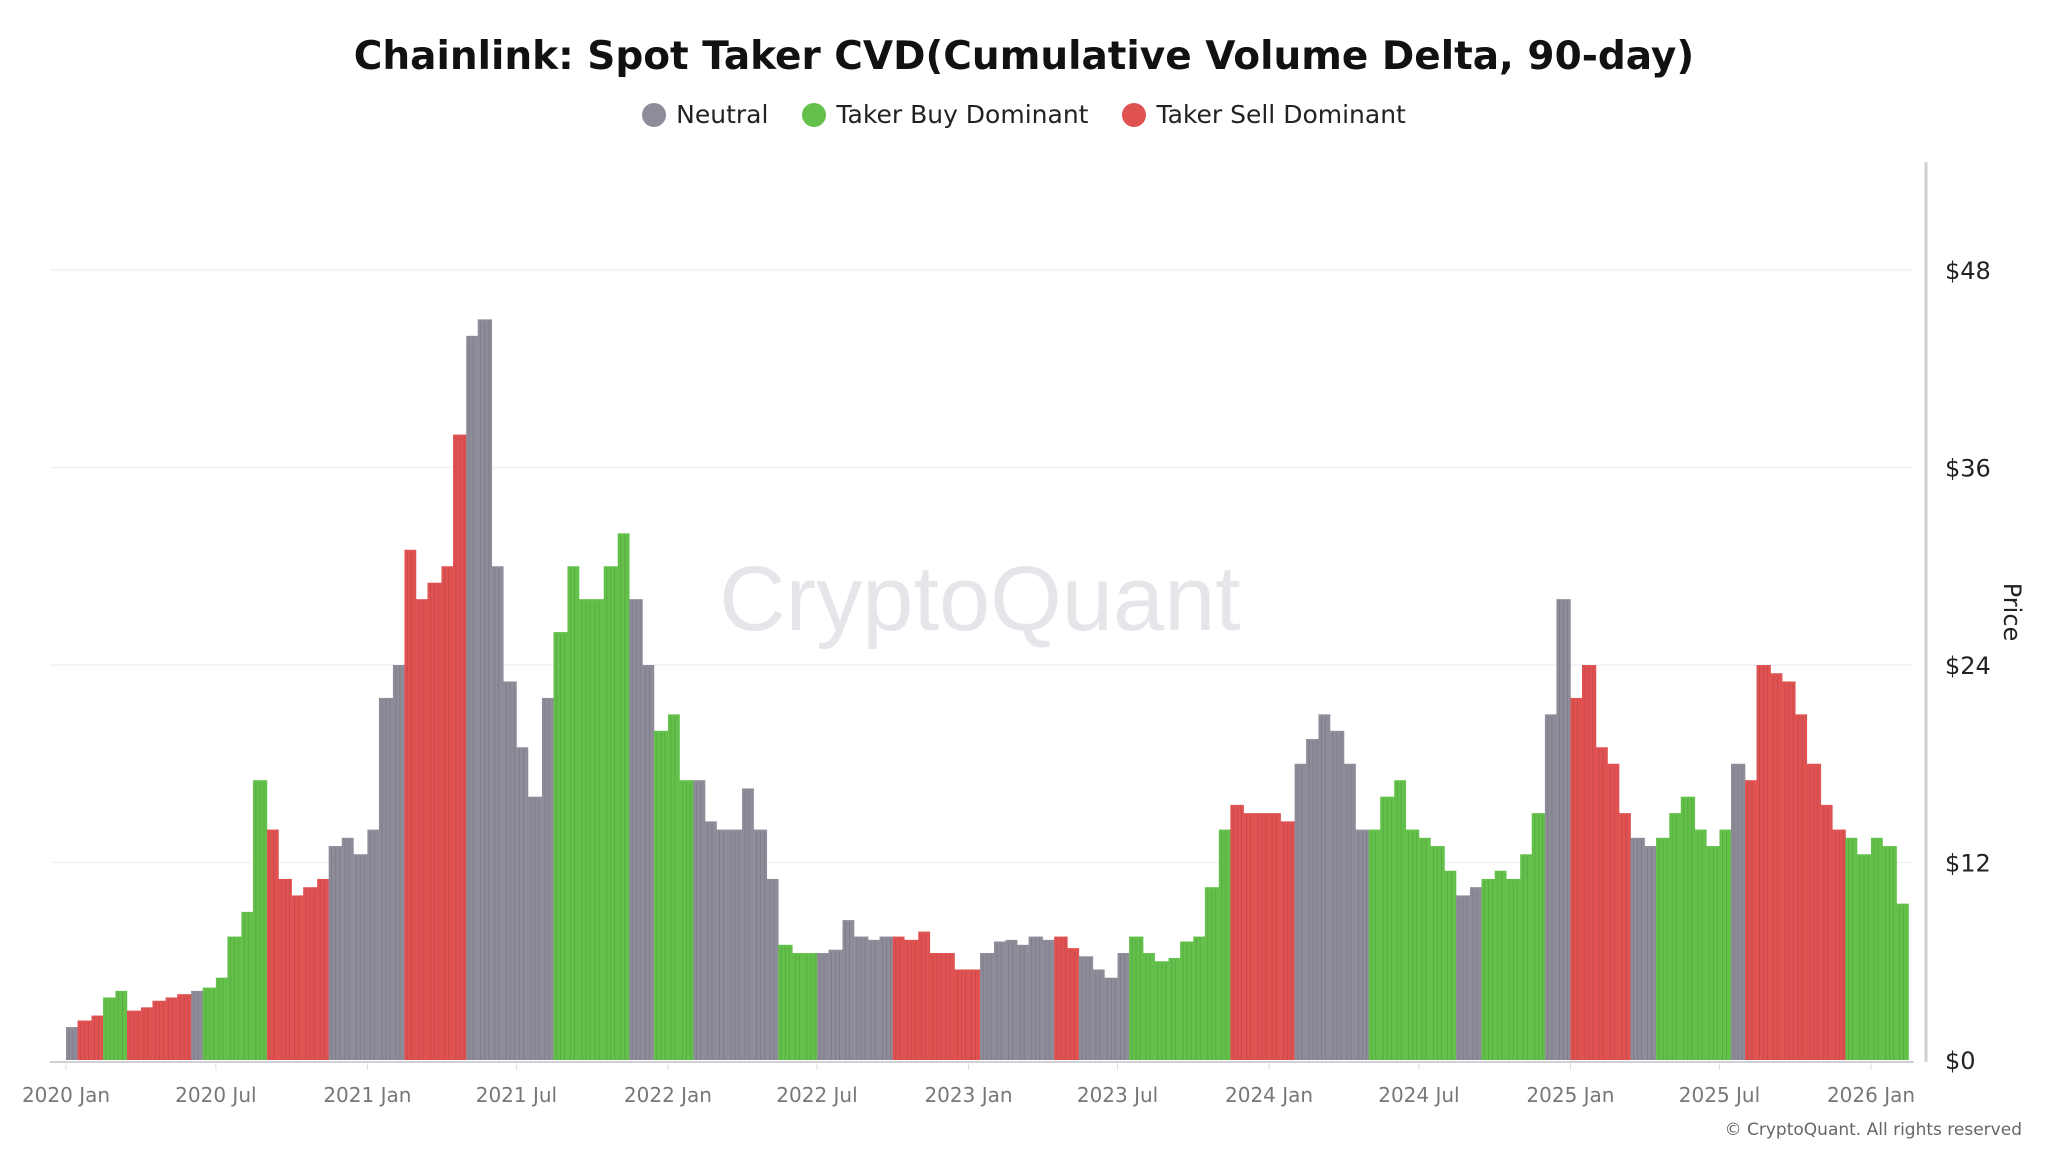 Image resolution: width=2048 pixels, height=1152 pixels. Describe the element at coordinates (1281, 114) in the screenshot. I see `legend-label: Taker Sell Dominant` at that location.